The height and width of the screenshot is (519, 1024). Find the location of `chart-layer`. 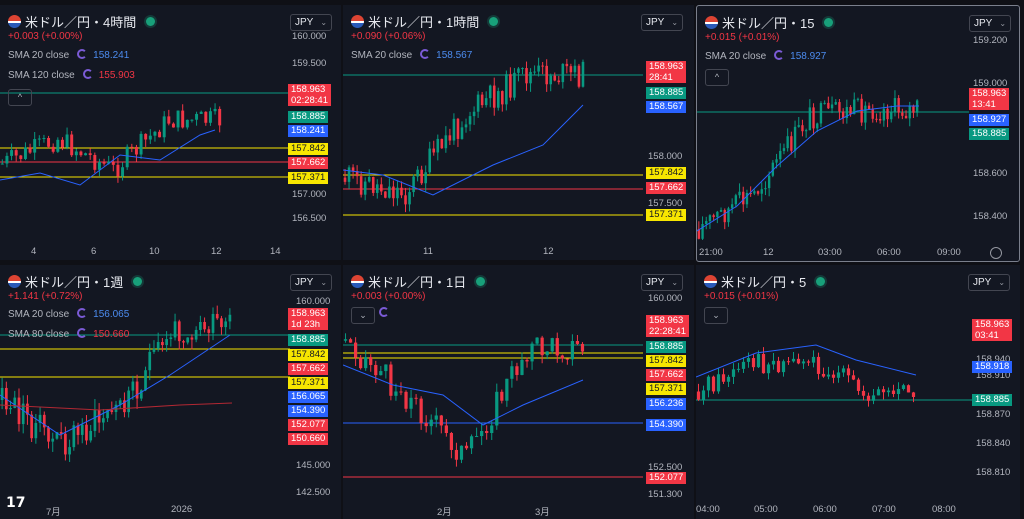

chart-layer is located at coordinates (146, 139).